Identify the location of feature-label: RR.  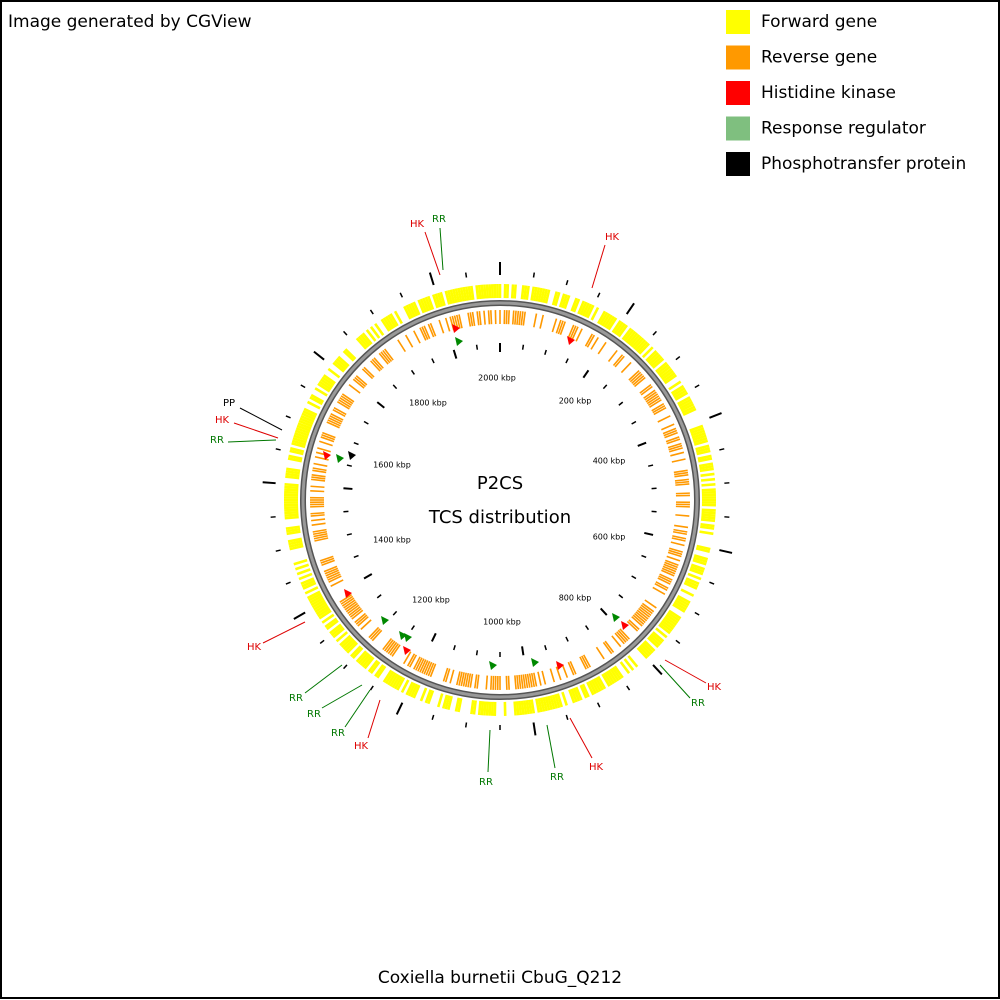
(217, 440).